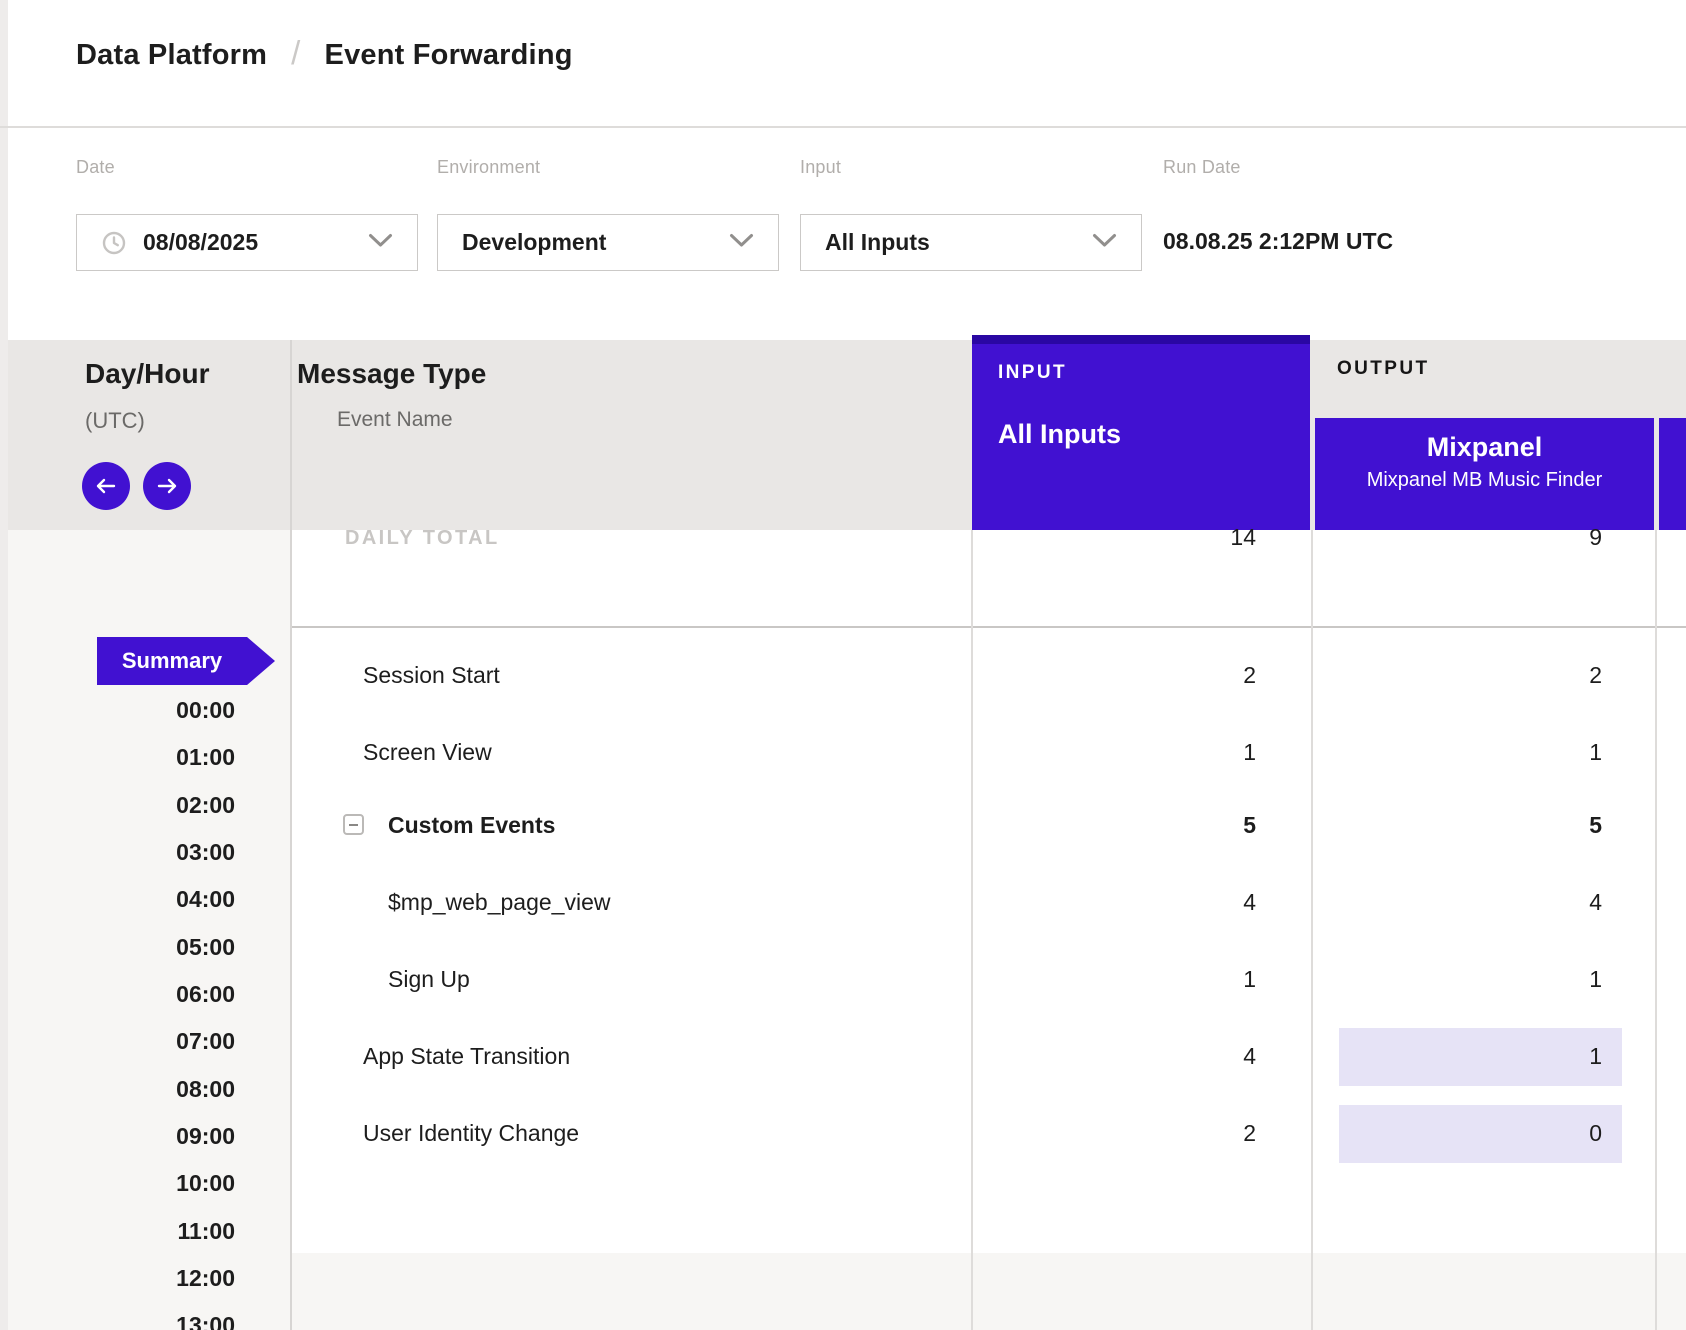 This screenshot has height=1330, width=1686. I want to click on highlighted-cell-user-identity-change, so click(1480, 1134).